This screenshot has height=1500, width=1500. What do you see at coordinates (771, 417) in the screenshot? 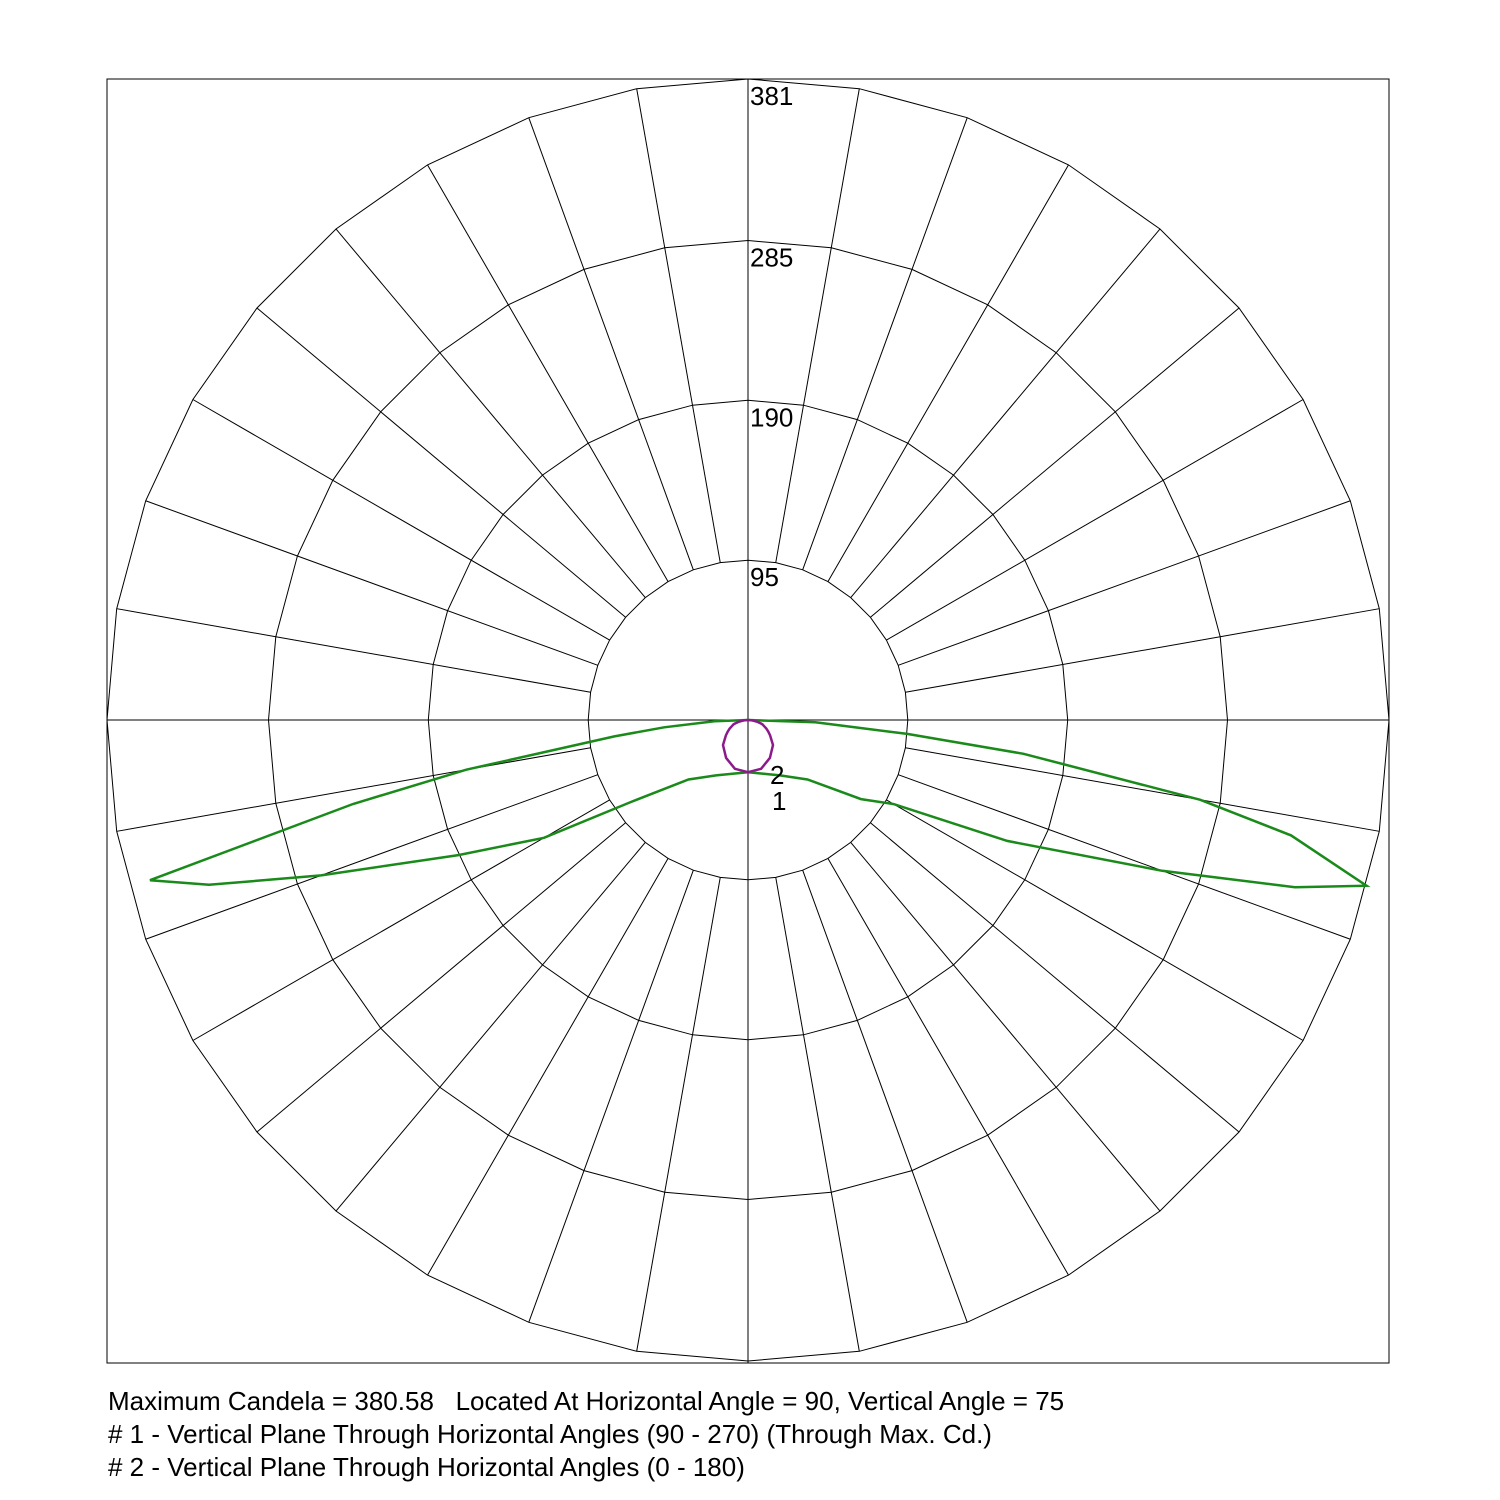
I see `ring-label: 190` at bounding box center [771, 417].